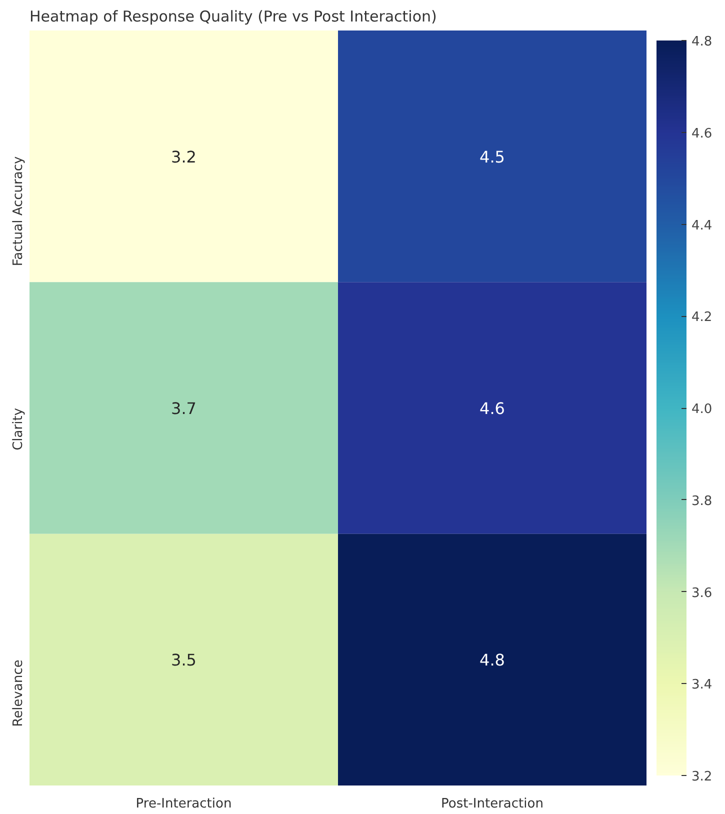 The width and height of the screenshot is (725, 814). What do you see at coordinates (184, 804) in the screenshot?
I see `x-tick-label: Pre-Interaction` at bounding box center [184, 804].